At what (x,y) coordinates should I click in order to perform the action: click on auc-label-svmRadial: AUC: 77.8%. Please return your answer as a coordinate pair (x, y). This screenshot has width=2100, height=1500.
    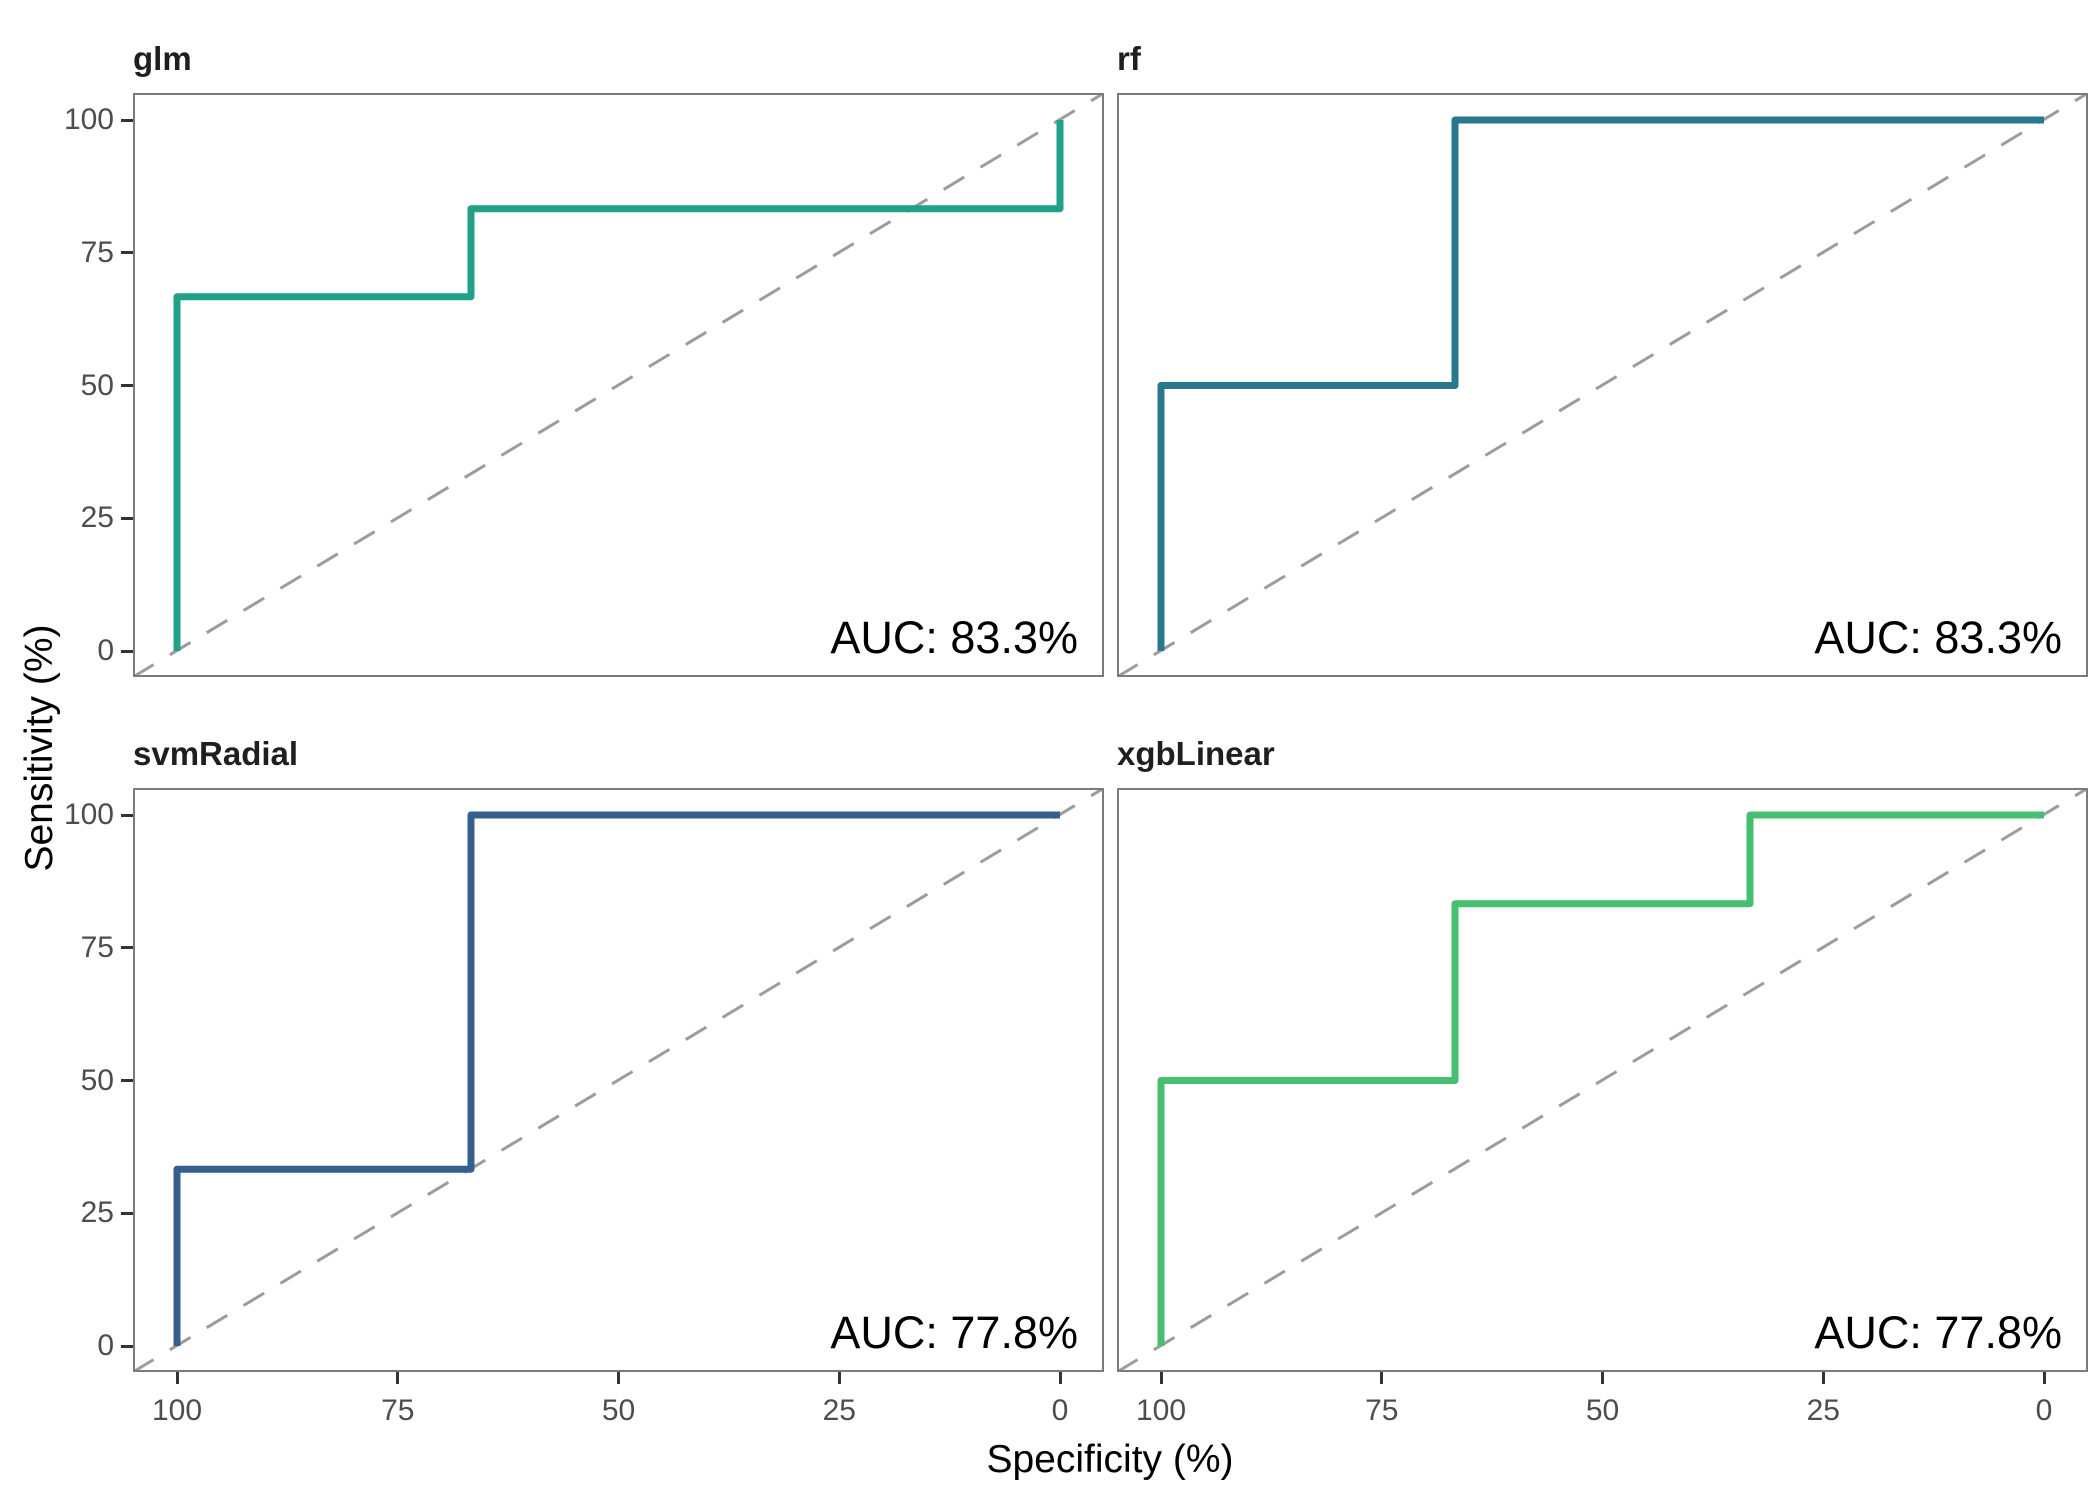
    Looking at the image, I should click on (954, 1332).